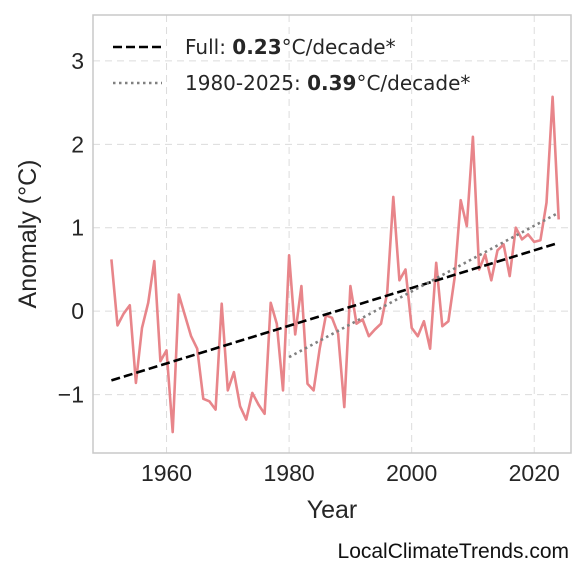 This screenshot has height=580, width=585. Describe the element at coordinates (77, 144) in the screenshot. I see `y-tick-label: 2` at that location.